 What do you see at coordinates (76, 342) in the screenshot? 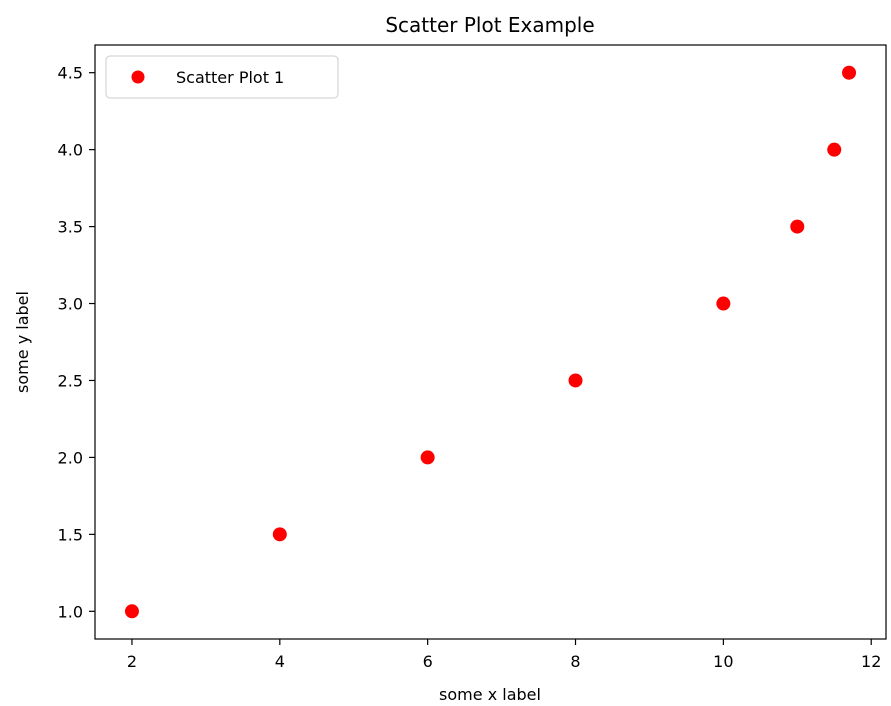
I see `y-axis-ticks: 1.0 1.5 2.0 2.5 3.0 3.5 4.0 4.5` at bounding box center [76, 342].